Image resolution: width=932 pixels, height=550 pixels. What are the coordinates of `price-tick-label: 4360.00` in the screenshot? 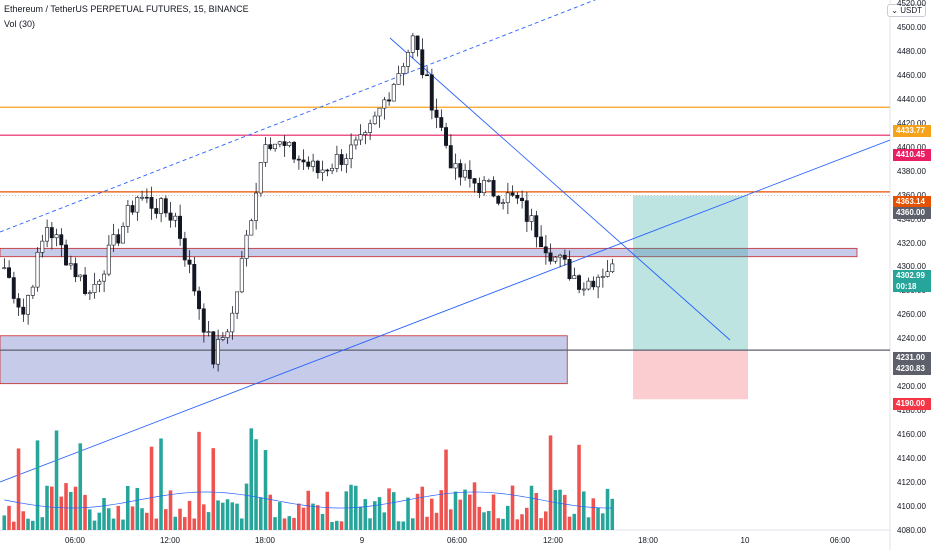 It's located at (911, 195).